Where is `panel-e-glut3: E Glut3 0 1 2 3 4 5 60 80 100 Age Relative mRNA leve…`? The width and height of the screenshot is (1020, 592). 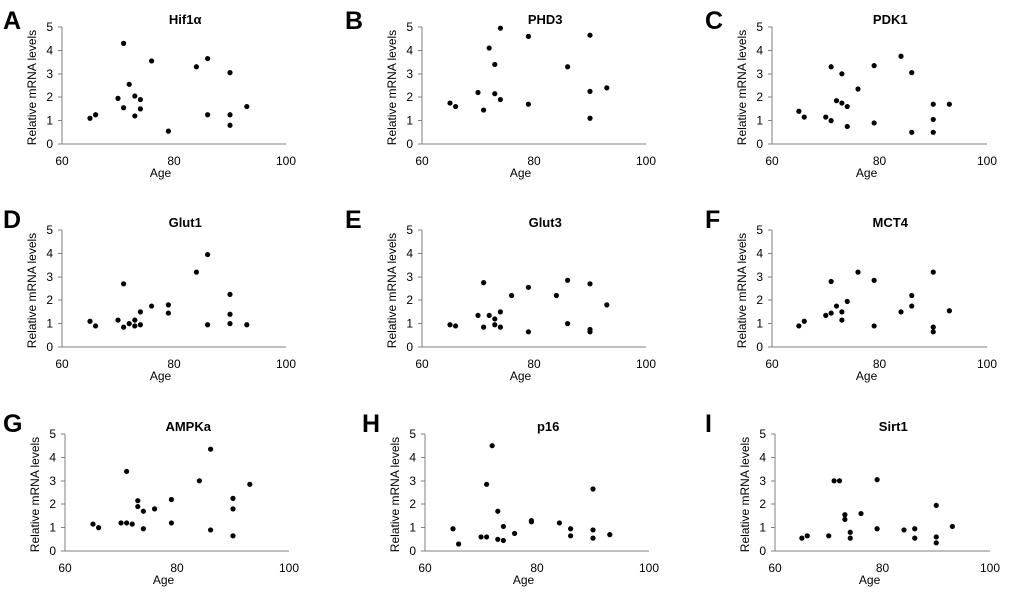
panel-e-glut3: E Glut3 0 1 2 3 4 5 60 80 100 Age Relative mRNA leve… is located at coordinates (500, 294).